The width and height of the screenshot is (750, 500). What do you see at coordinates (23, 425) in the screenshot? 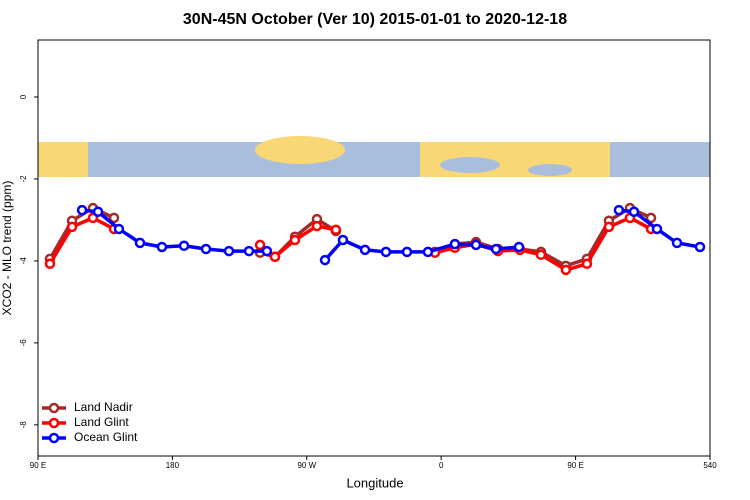
I see `y-tick-label: -8` at bounding box center [23, 425].